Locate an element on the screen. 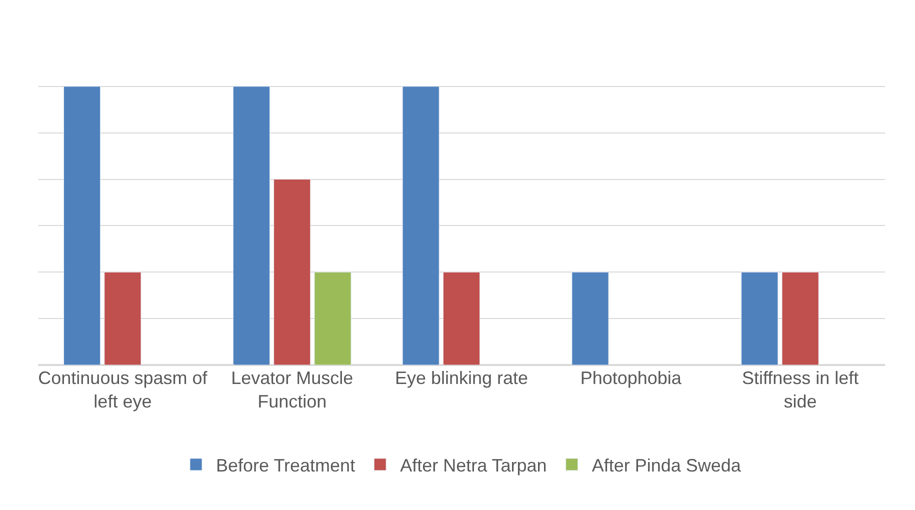  x-tick-label: Photophobia is located at coordinates (631, 378).